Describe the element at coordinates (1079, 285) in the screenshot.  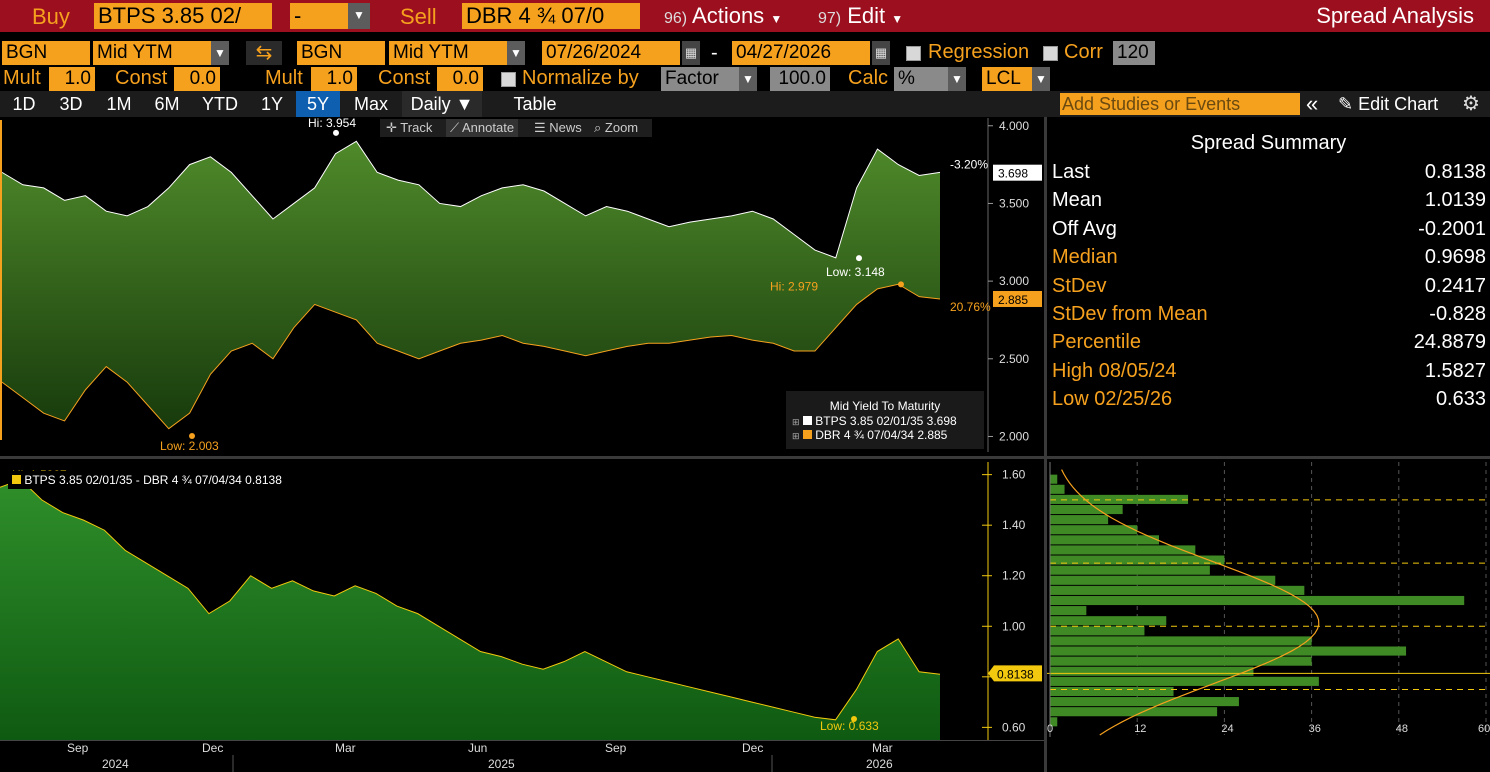
I see `summary-label: StDev` at that location.